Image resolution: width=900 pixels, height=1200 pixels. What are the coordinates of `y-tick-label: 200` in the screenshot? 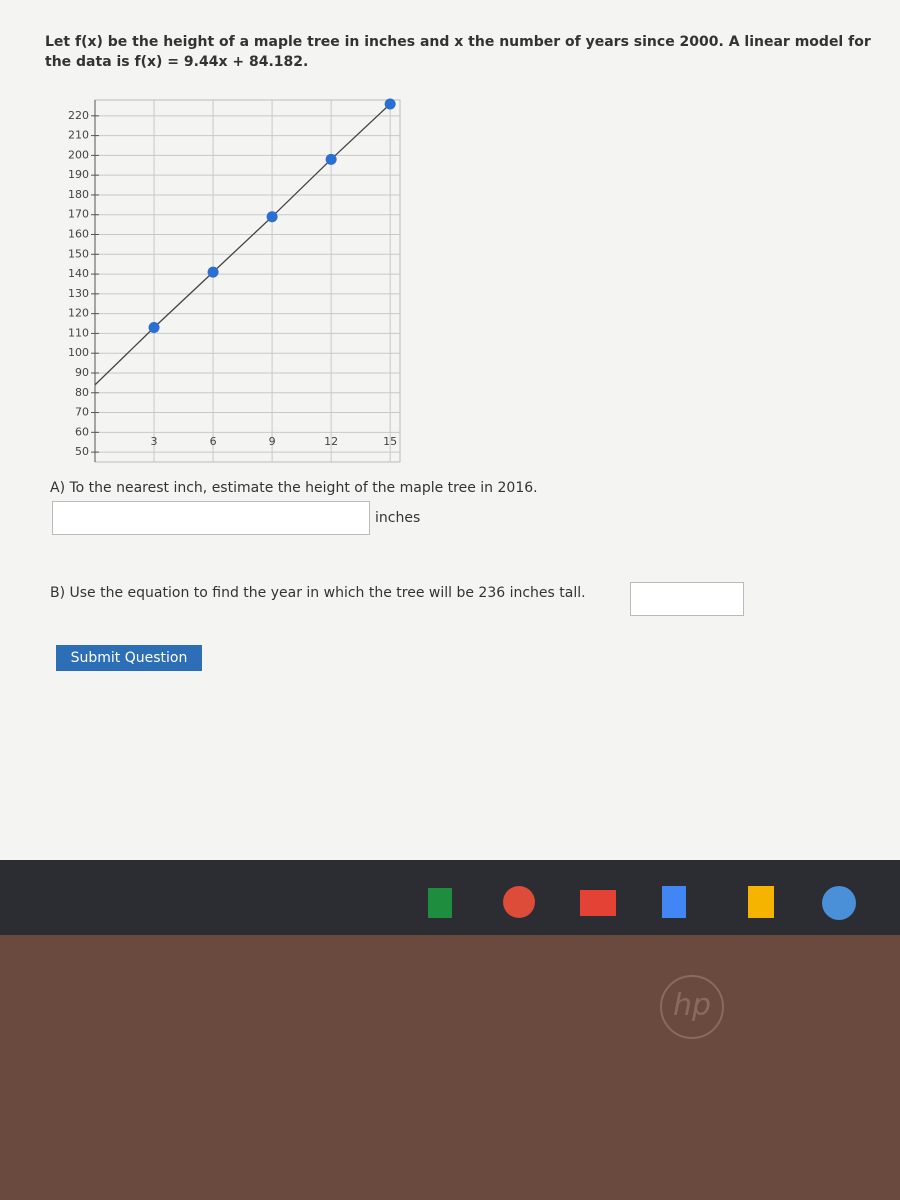 It's located at (78, 154).